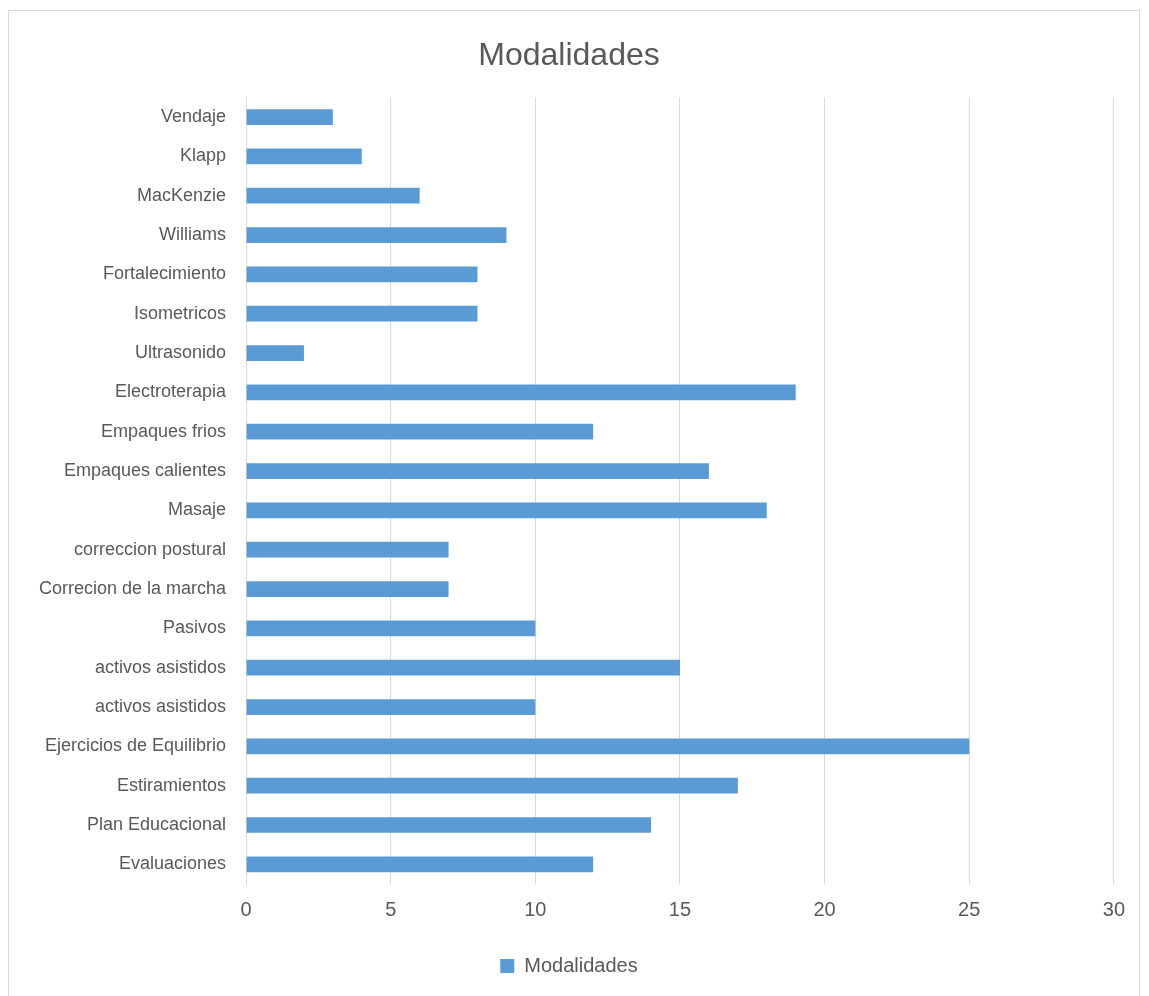 Image resolution: width=1149 pixels, height=996 pixels. I want to click on x-tick-label: 0, so click(246, 908).